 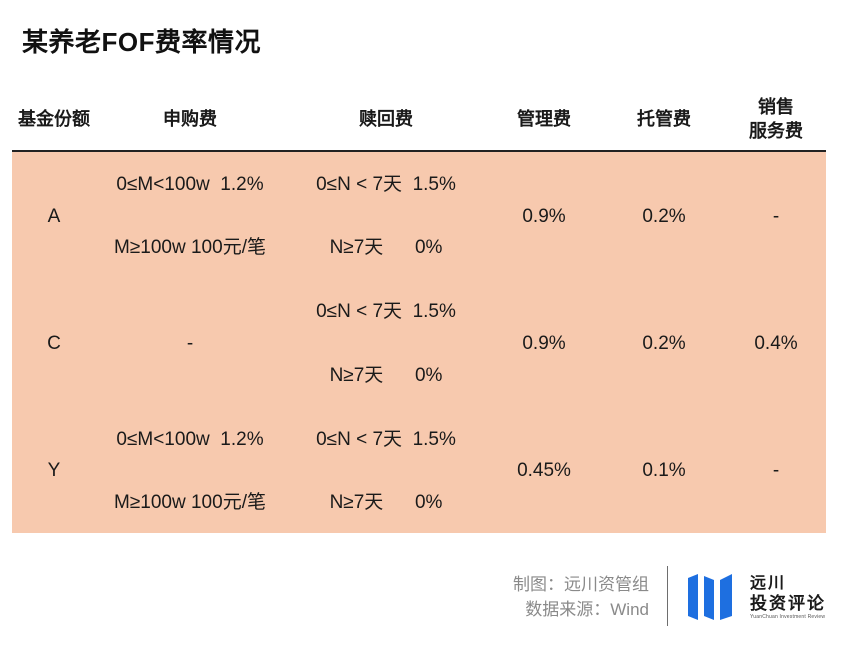 I want to click on share-class-cell: C, so click(x=54, y=343).